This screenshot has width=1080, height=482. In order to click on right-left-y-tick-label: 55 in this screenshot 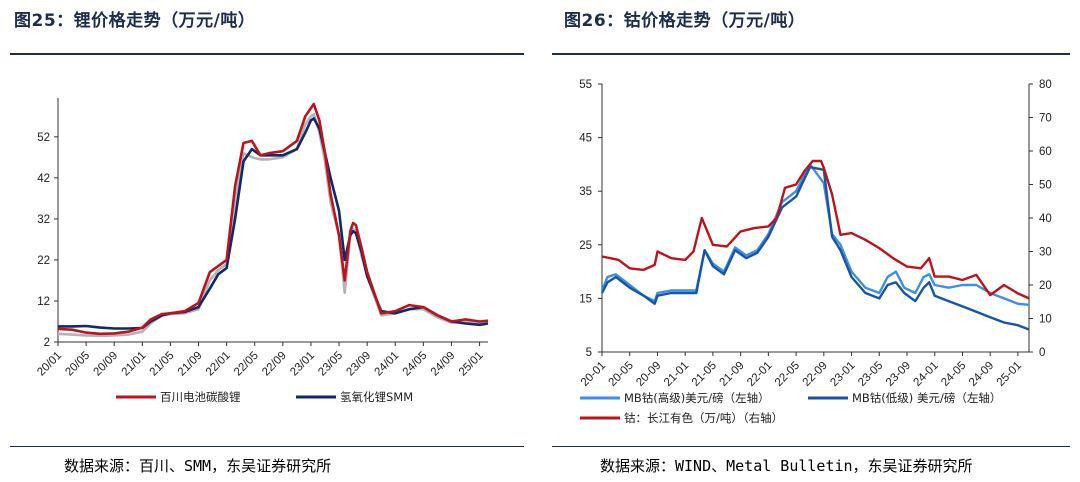, I will do `click(585, 85)`.